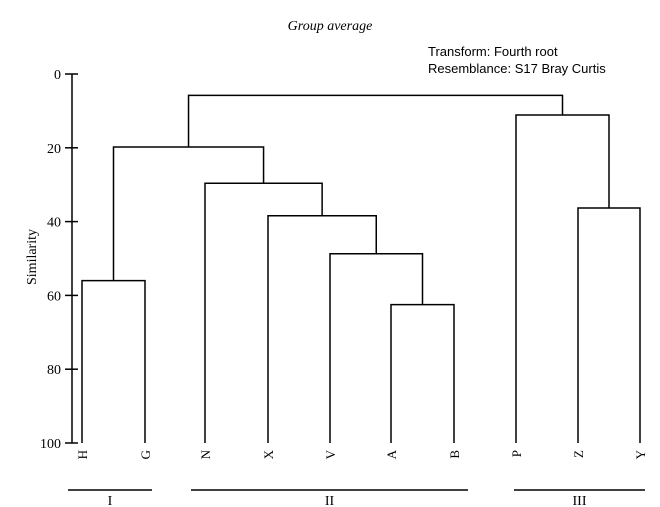  I want to click on resemblance-note: Resemblance: S17 Bray Curtis, so click(517, 68).